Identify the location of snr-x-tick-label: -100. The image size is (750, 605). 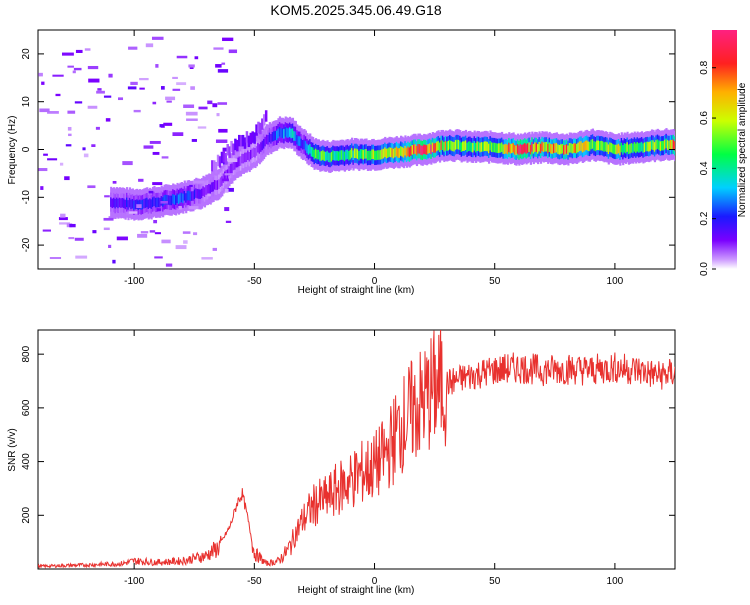
(134, 581).